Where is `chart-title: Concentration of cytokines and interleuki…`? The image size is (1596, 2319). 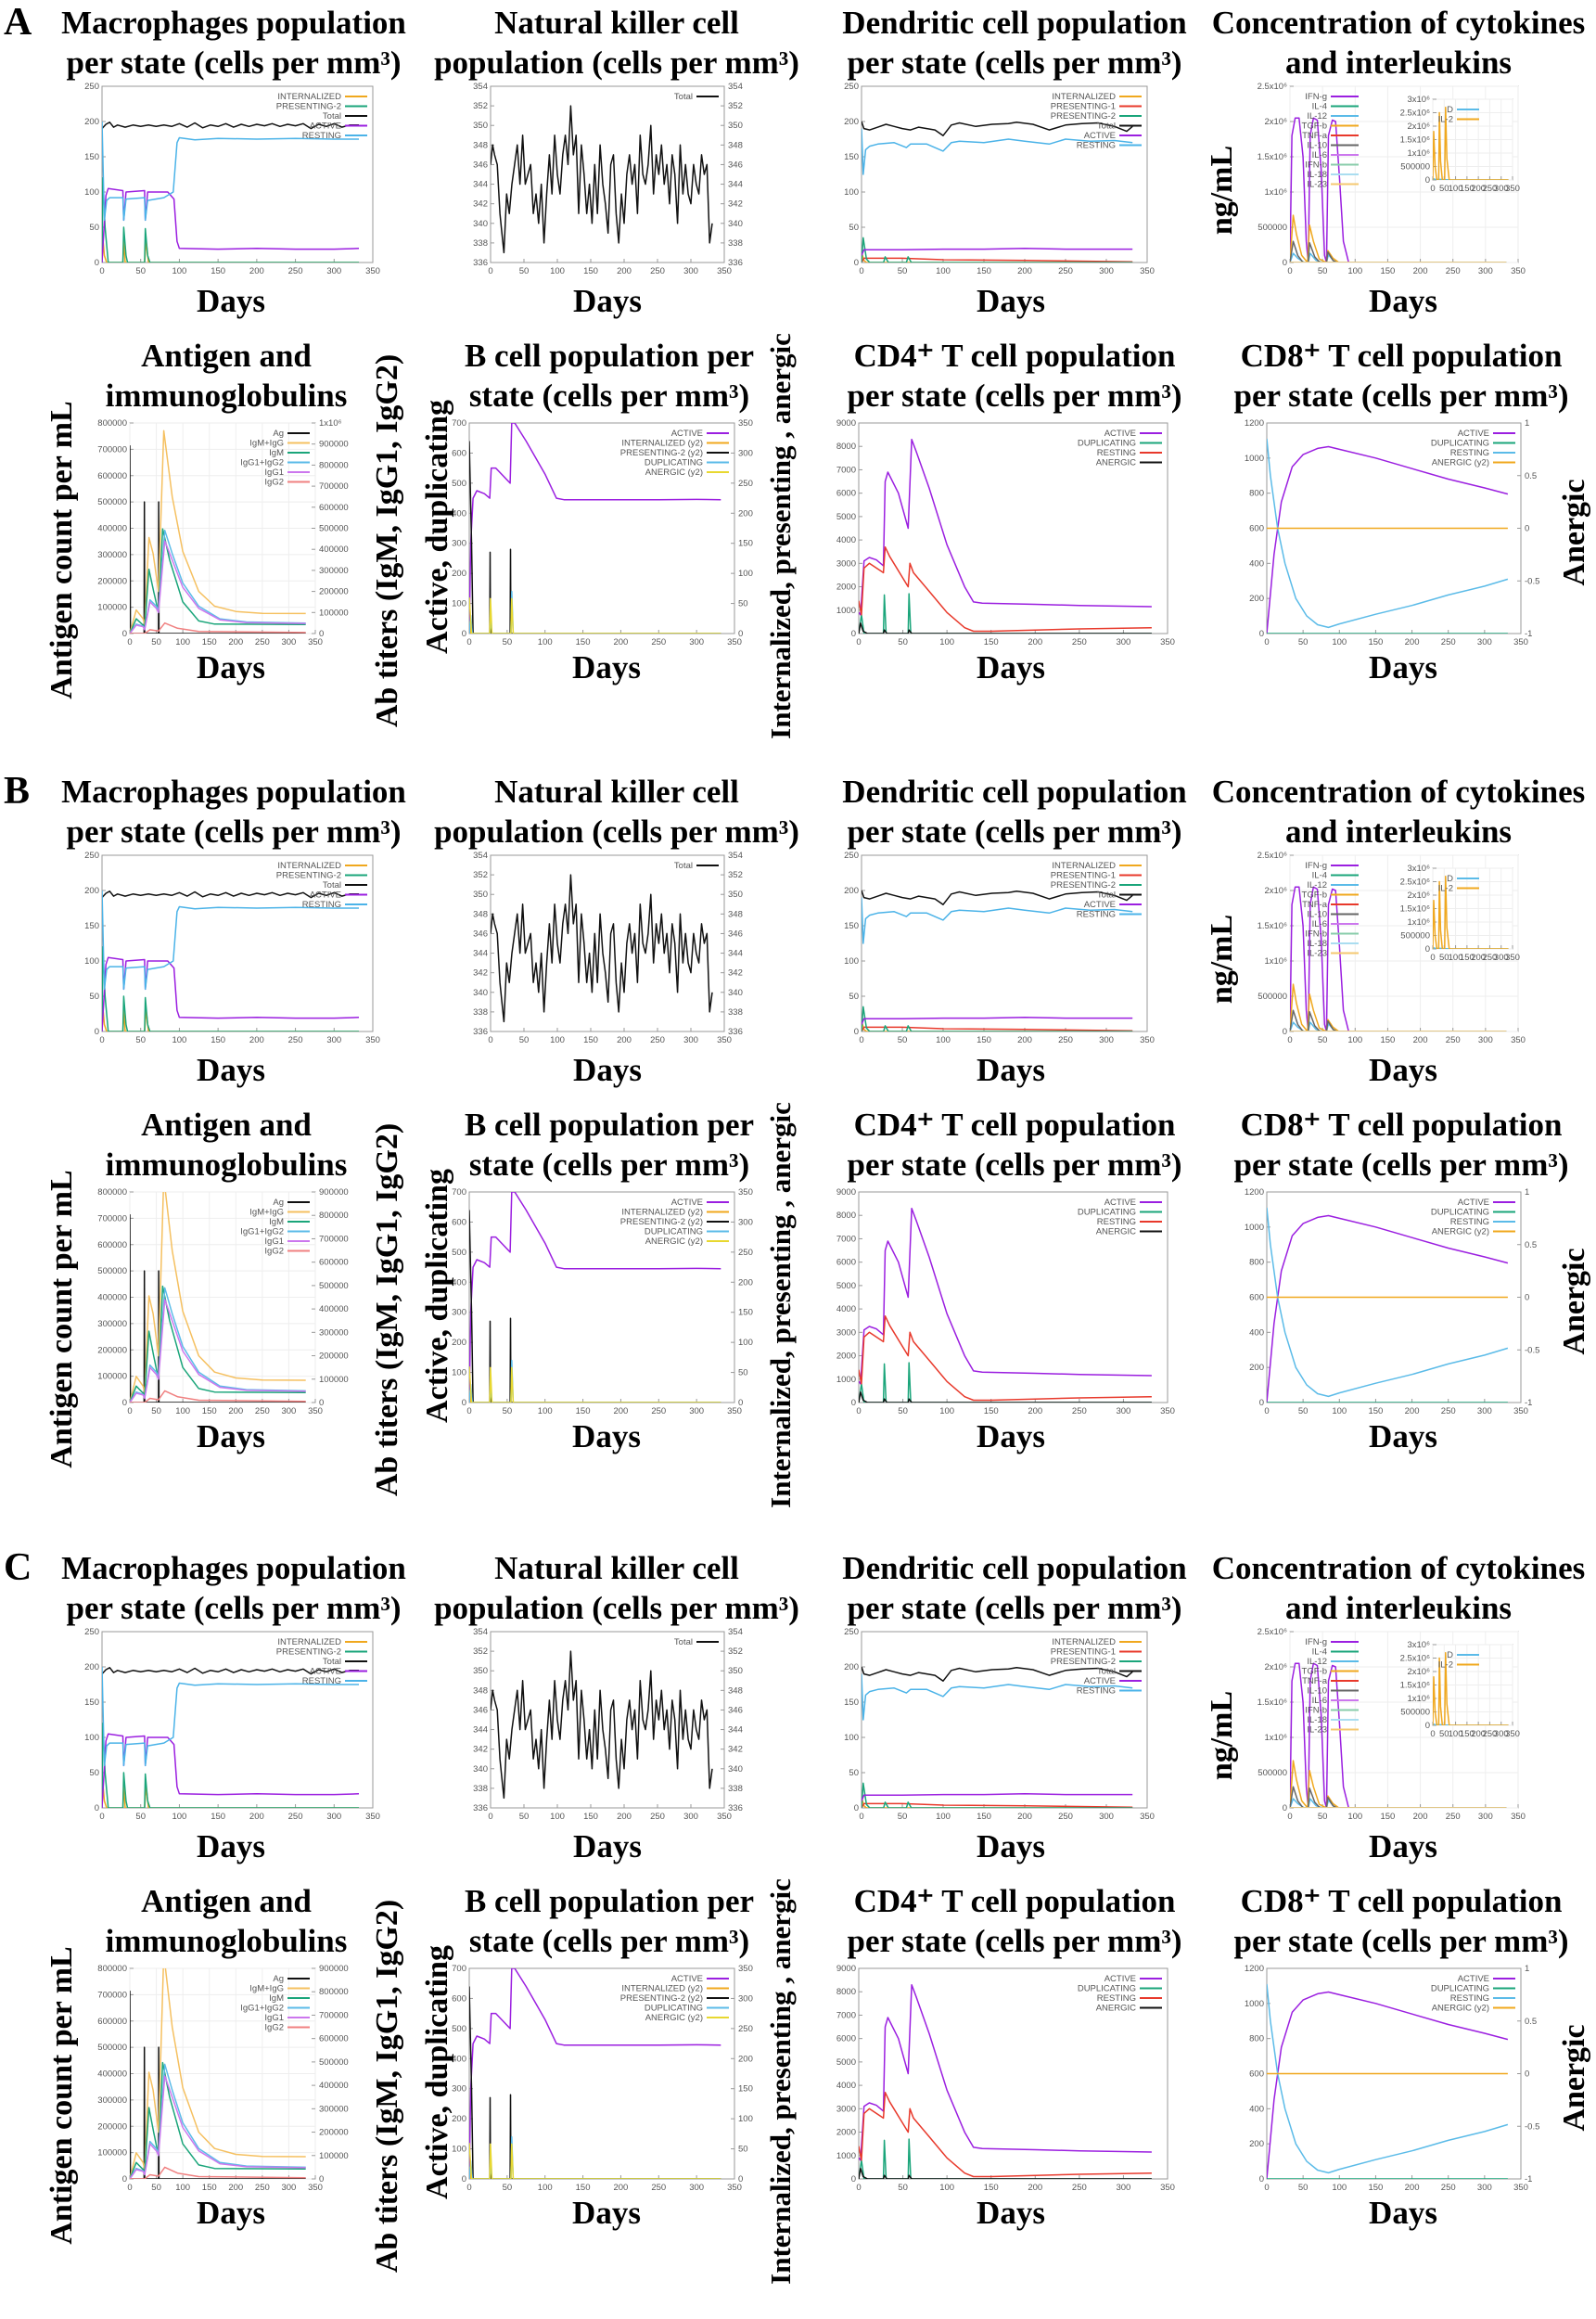 chart-title: Concentration of cytokines and interleuki… is located at coordinates (1398, 1588).